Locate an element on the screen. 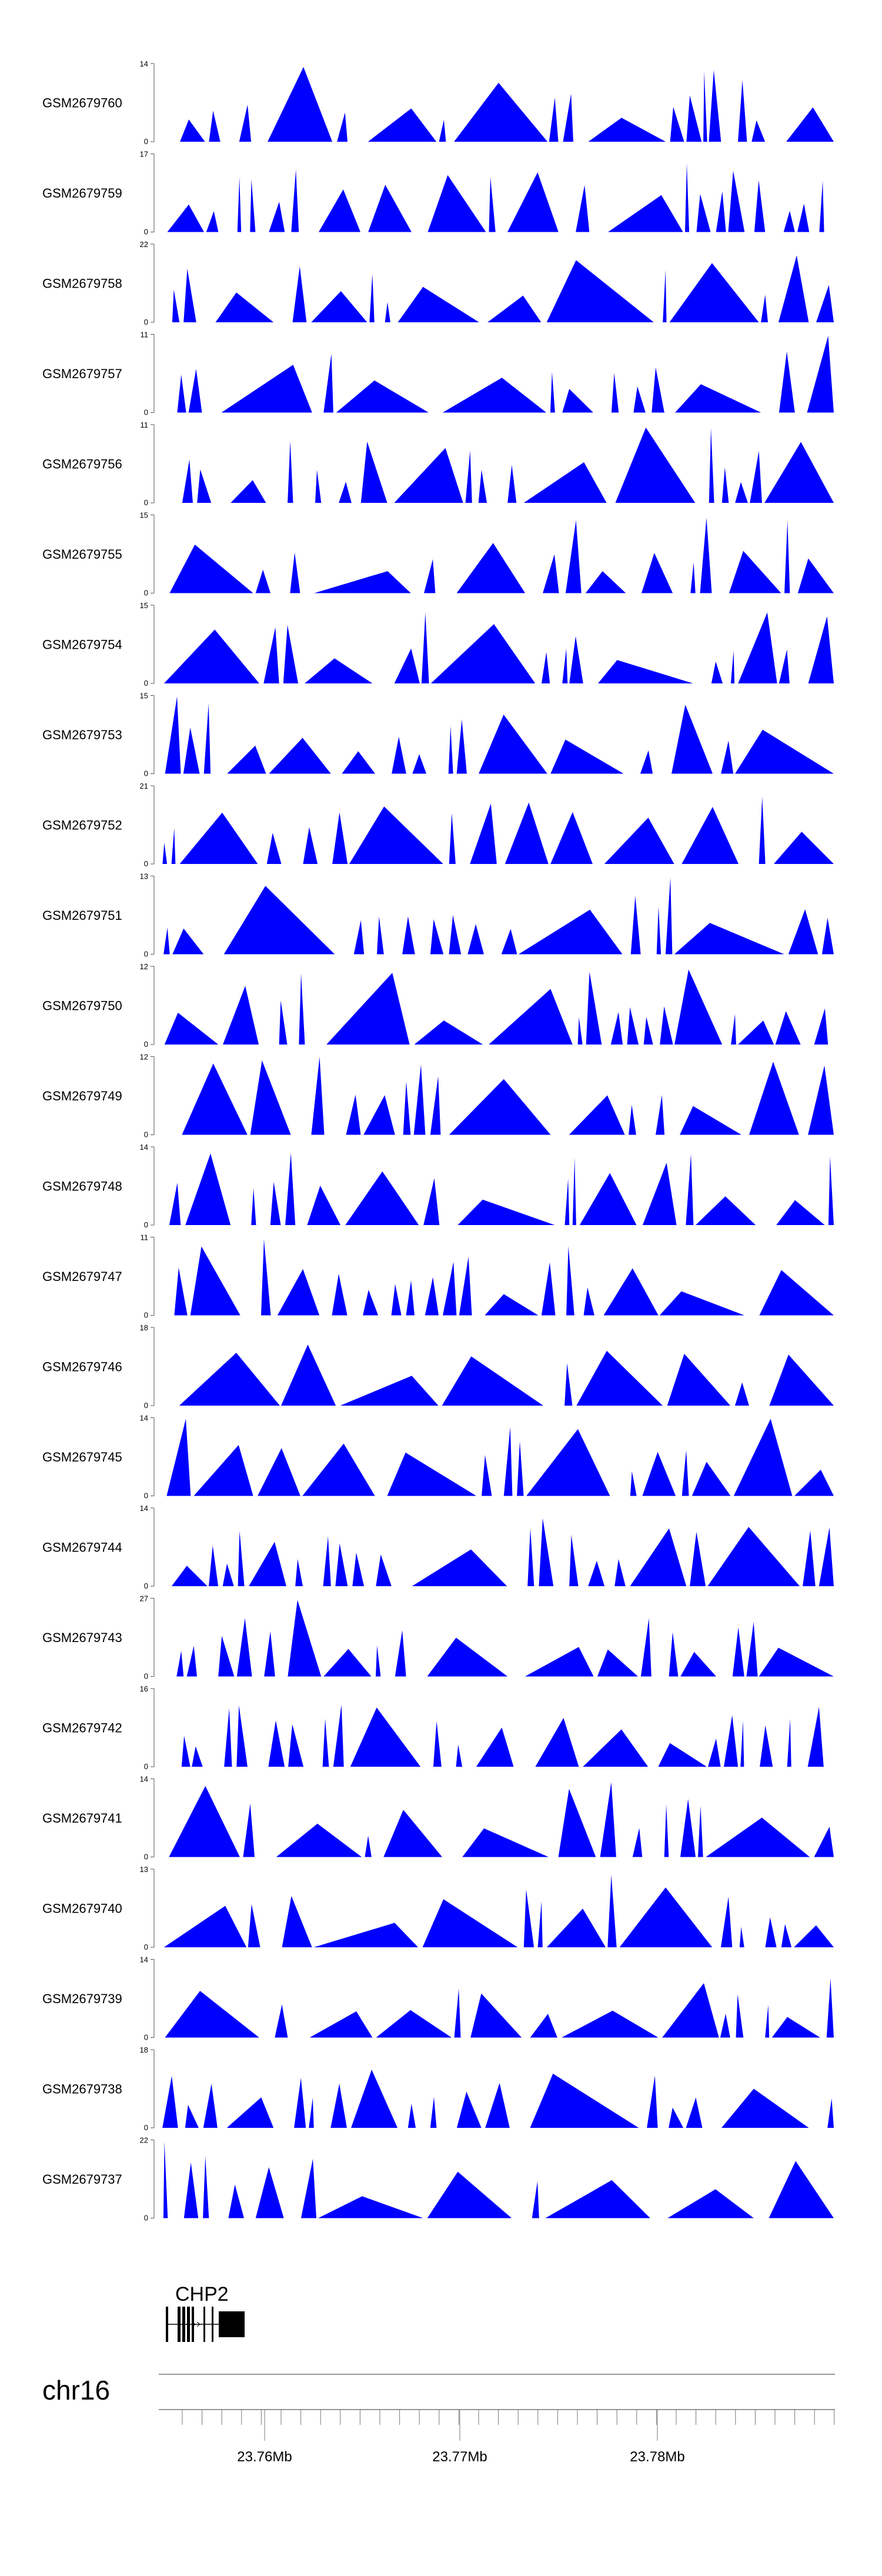 The width and height of the screenshot is (882, 2576). track-GSM2679739: GSM2679739 14 0 is located at coordinates (438, 1999).